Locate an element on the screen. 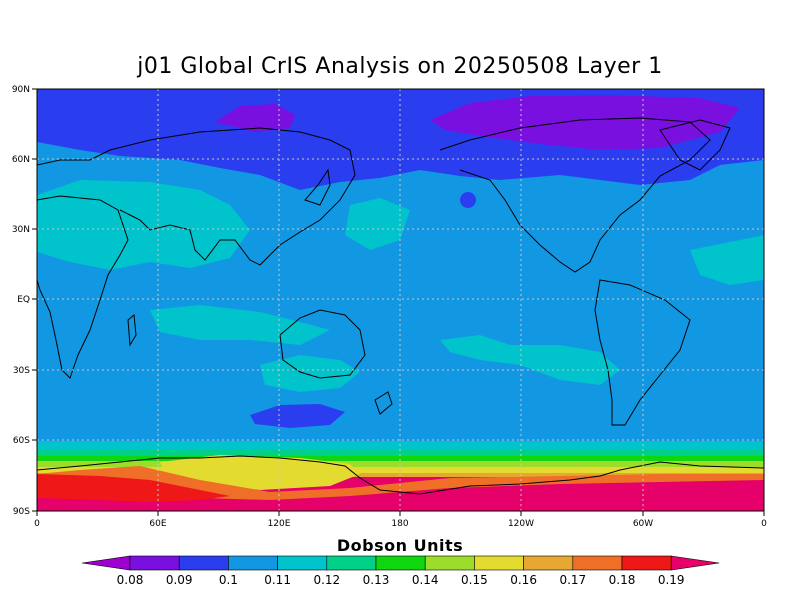  colorbar-arrow-low is located at coordinates (106, 563).